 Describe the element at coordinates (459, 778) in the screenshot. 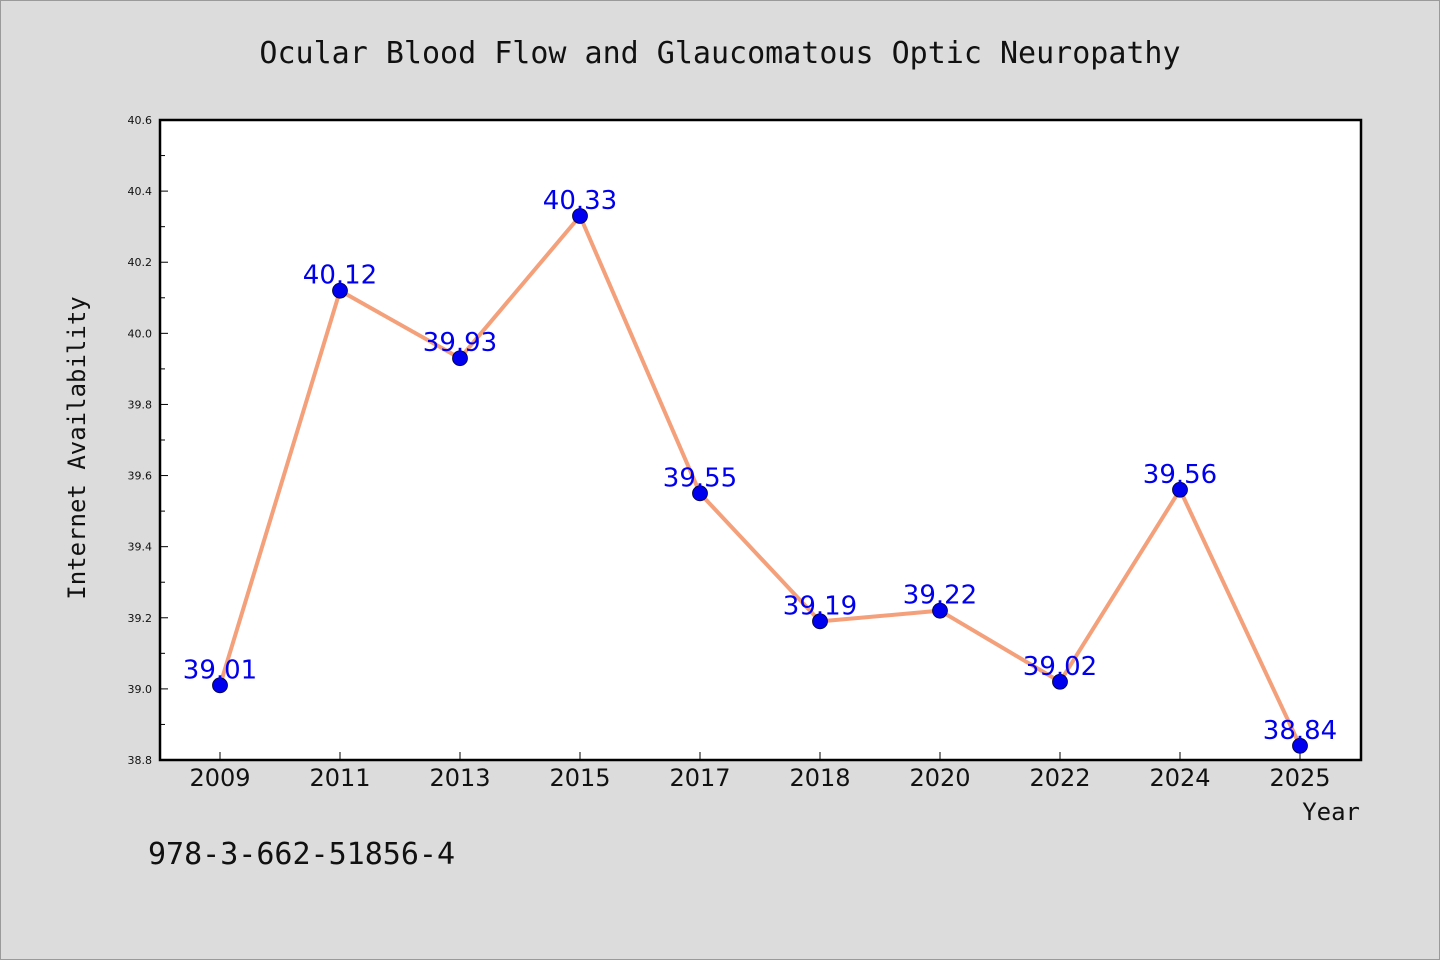

I see `x-tick-label: 2013` at that location.